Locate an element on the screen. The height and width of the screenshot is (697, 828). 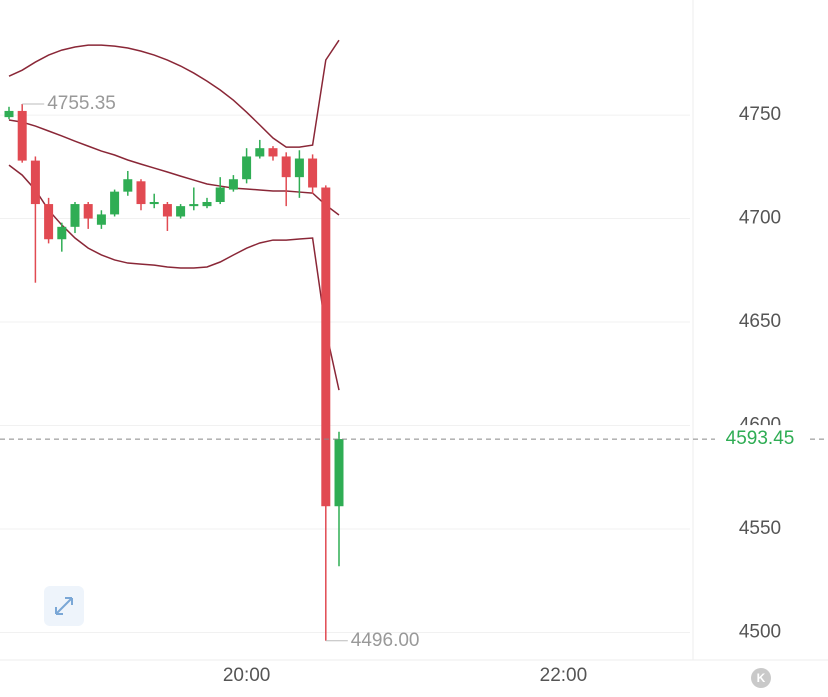
annotation-label: 4755.35 is located at coordinates (81, 103).